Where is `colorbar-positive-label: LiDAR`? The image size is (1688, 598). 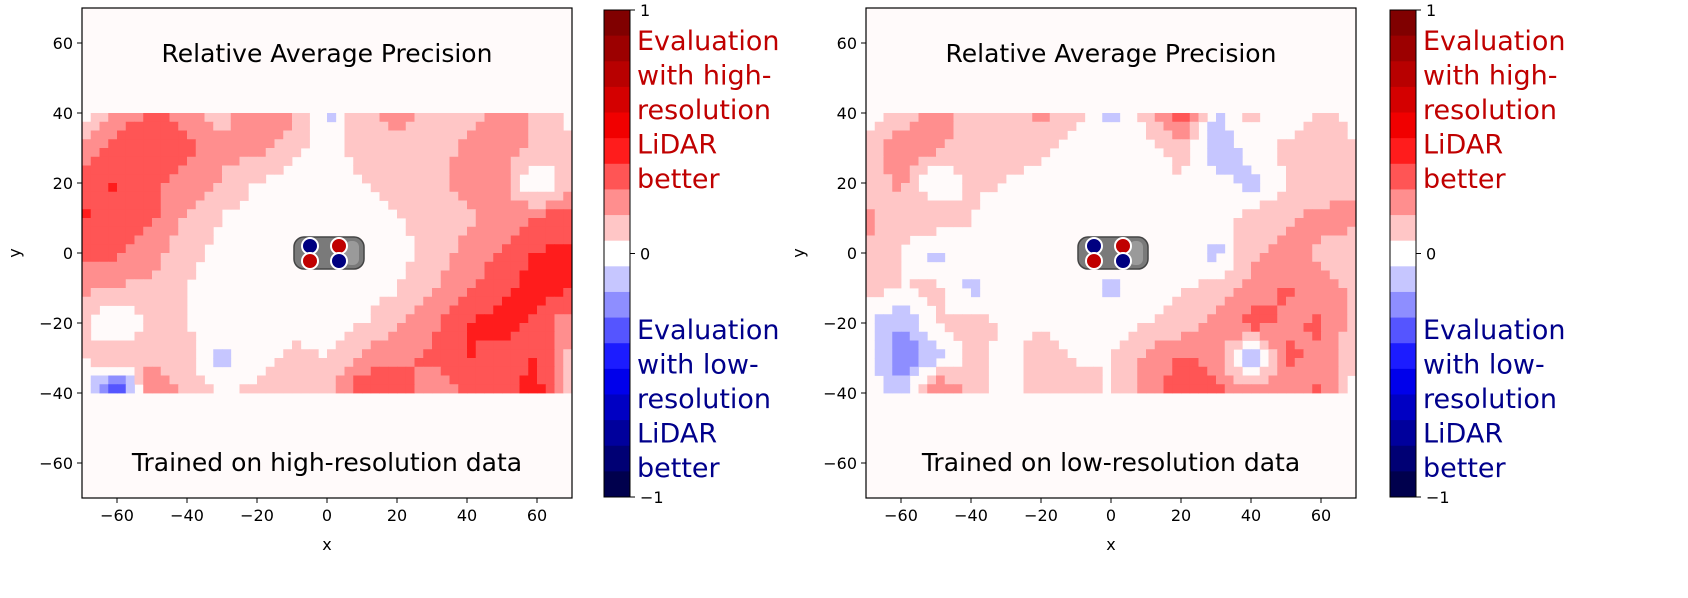 colorbar-positive-label: LiDAR is located at coordinates (1463, 145).